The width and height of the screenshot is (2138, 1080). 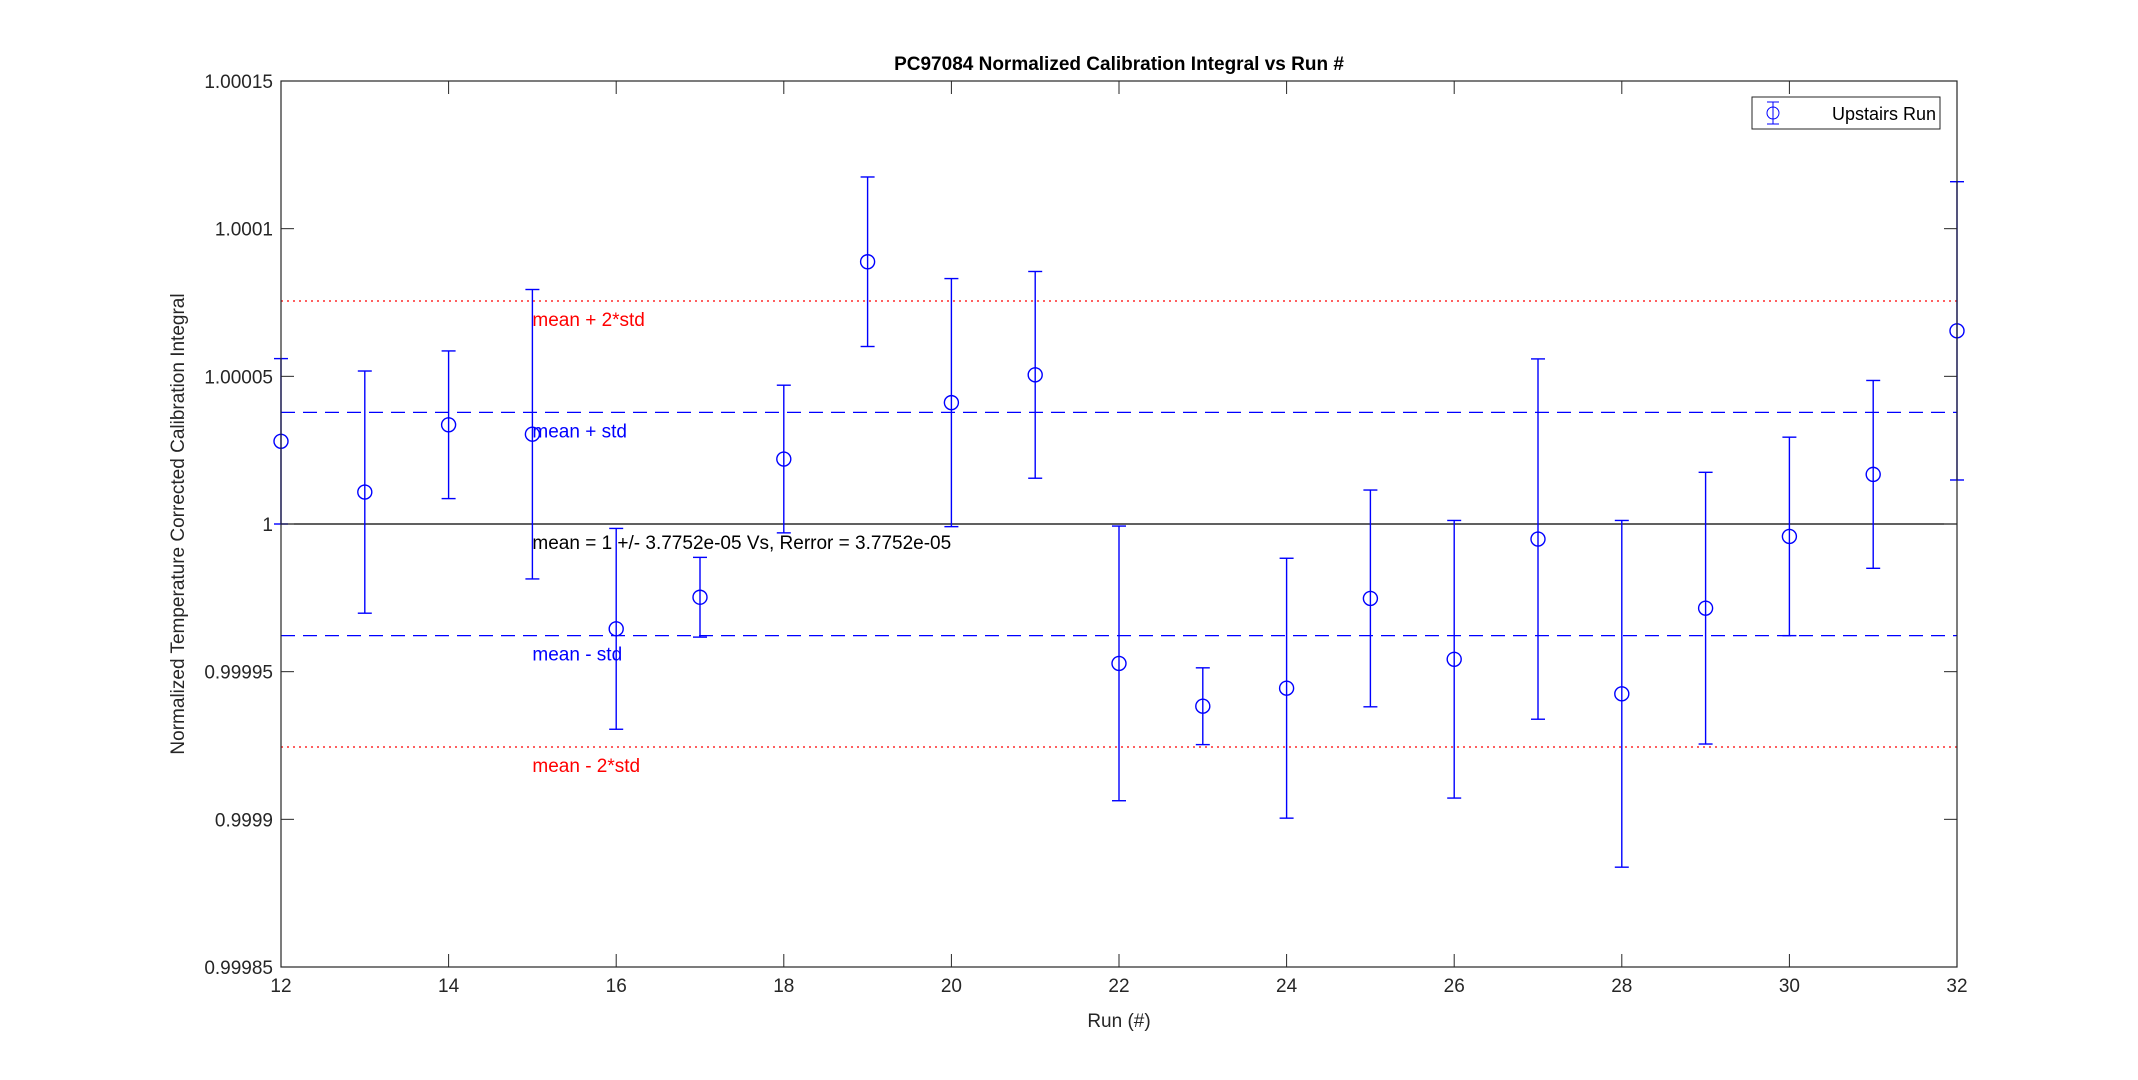 What do you see at coordinates (616, 986) in the screenshot?
I see `x-tick-label: 16` at bounding box center [616, 986].